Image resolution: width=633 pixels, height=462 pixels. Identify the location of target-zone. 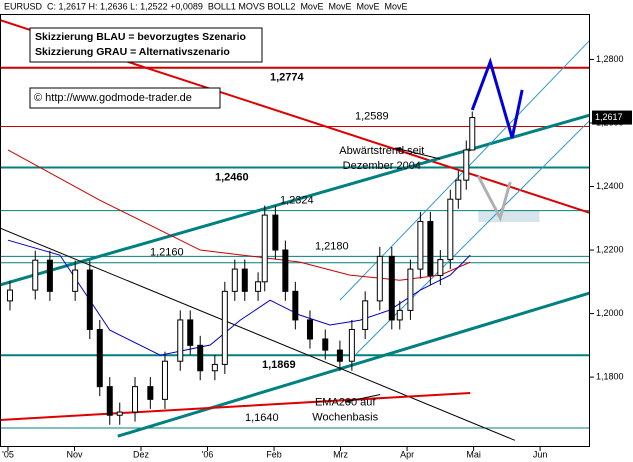
(509, 216).